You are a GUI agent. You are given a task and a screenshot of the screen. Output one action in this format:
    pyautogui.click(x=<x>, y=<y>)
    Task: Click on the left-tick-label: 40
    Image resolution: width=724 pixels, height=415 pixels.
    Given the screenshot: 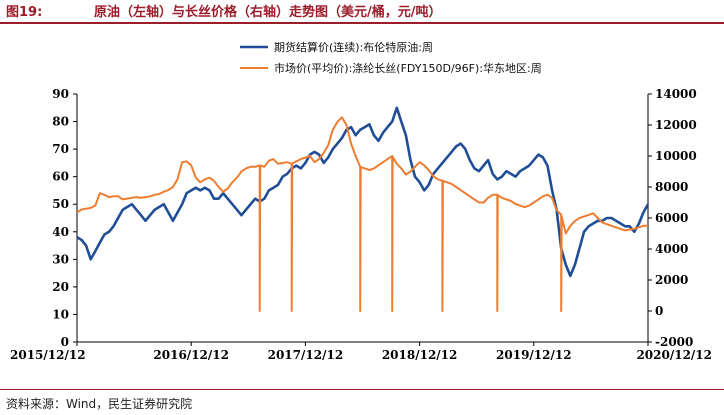 What is the action you would take?
    pyautogui.click(x=60, y=232)
    